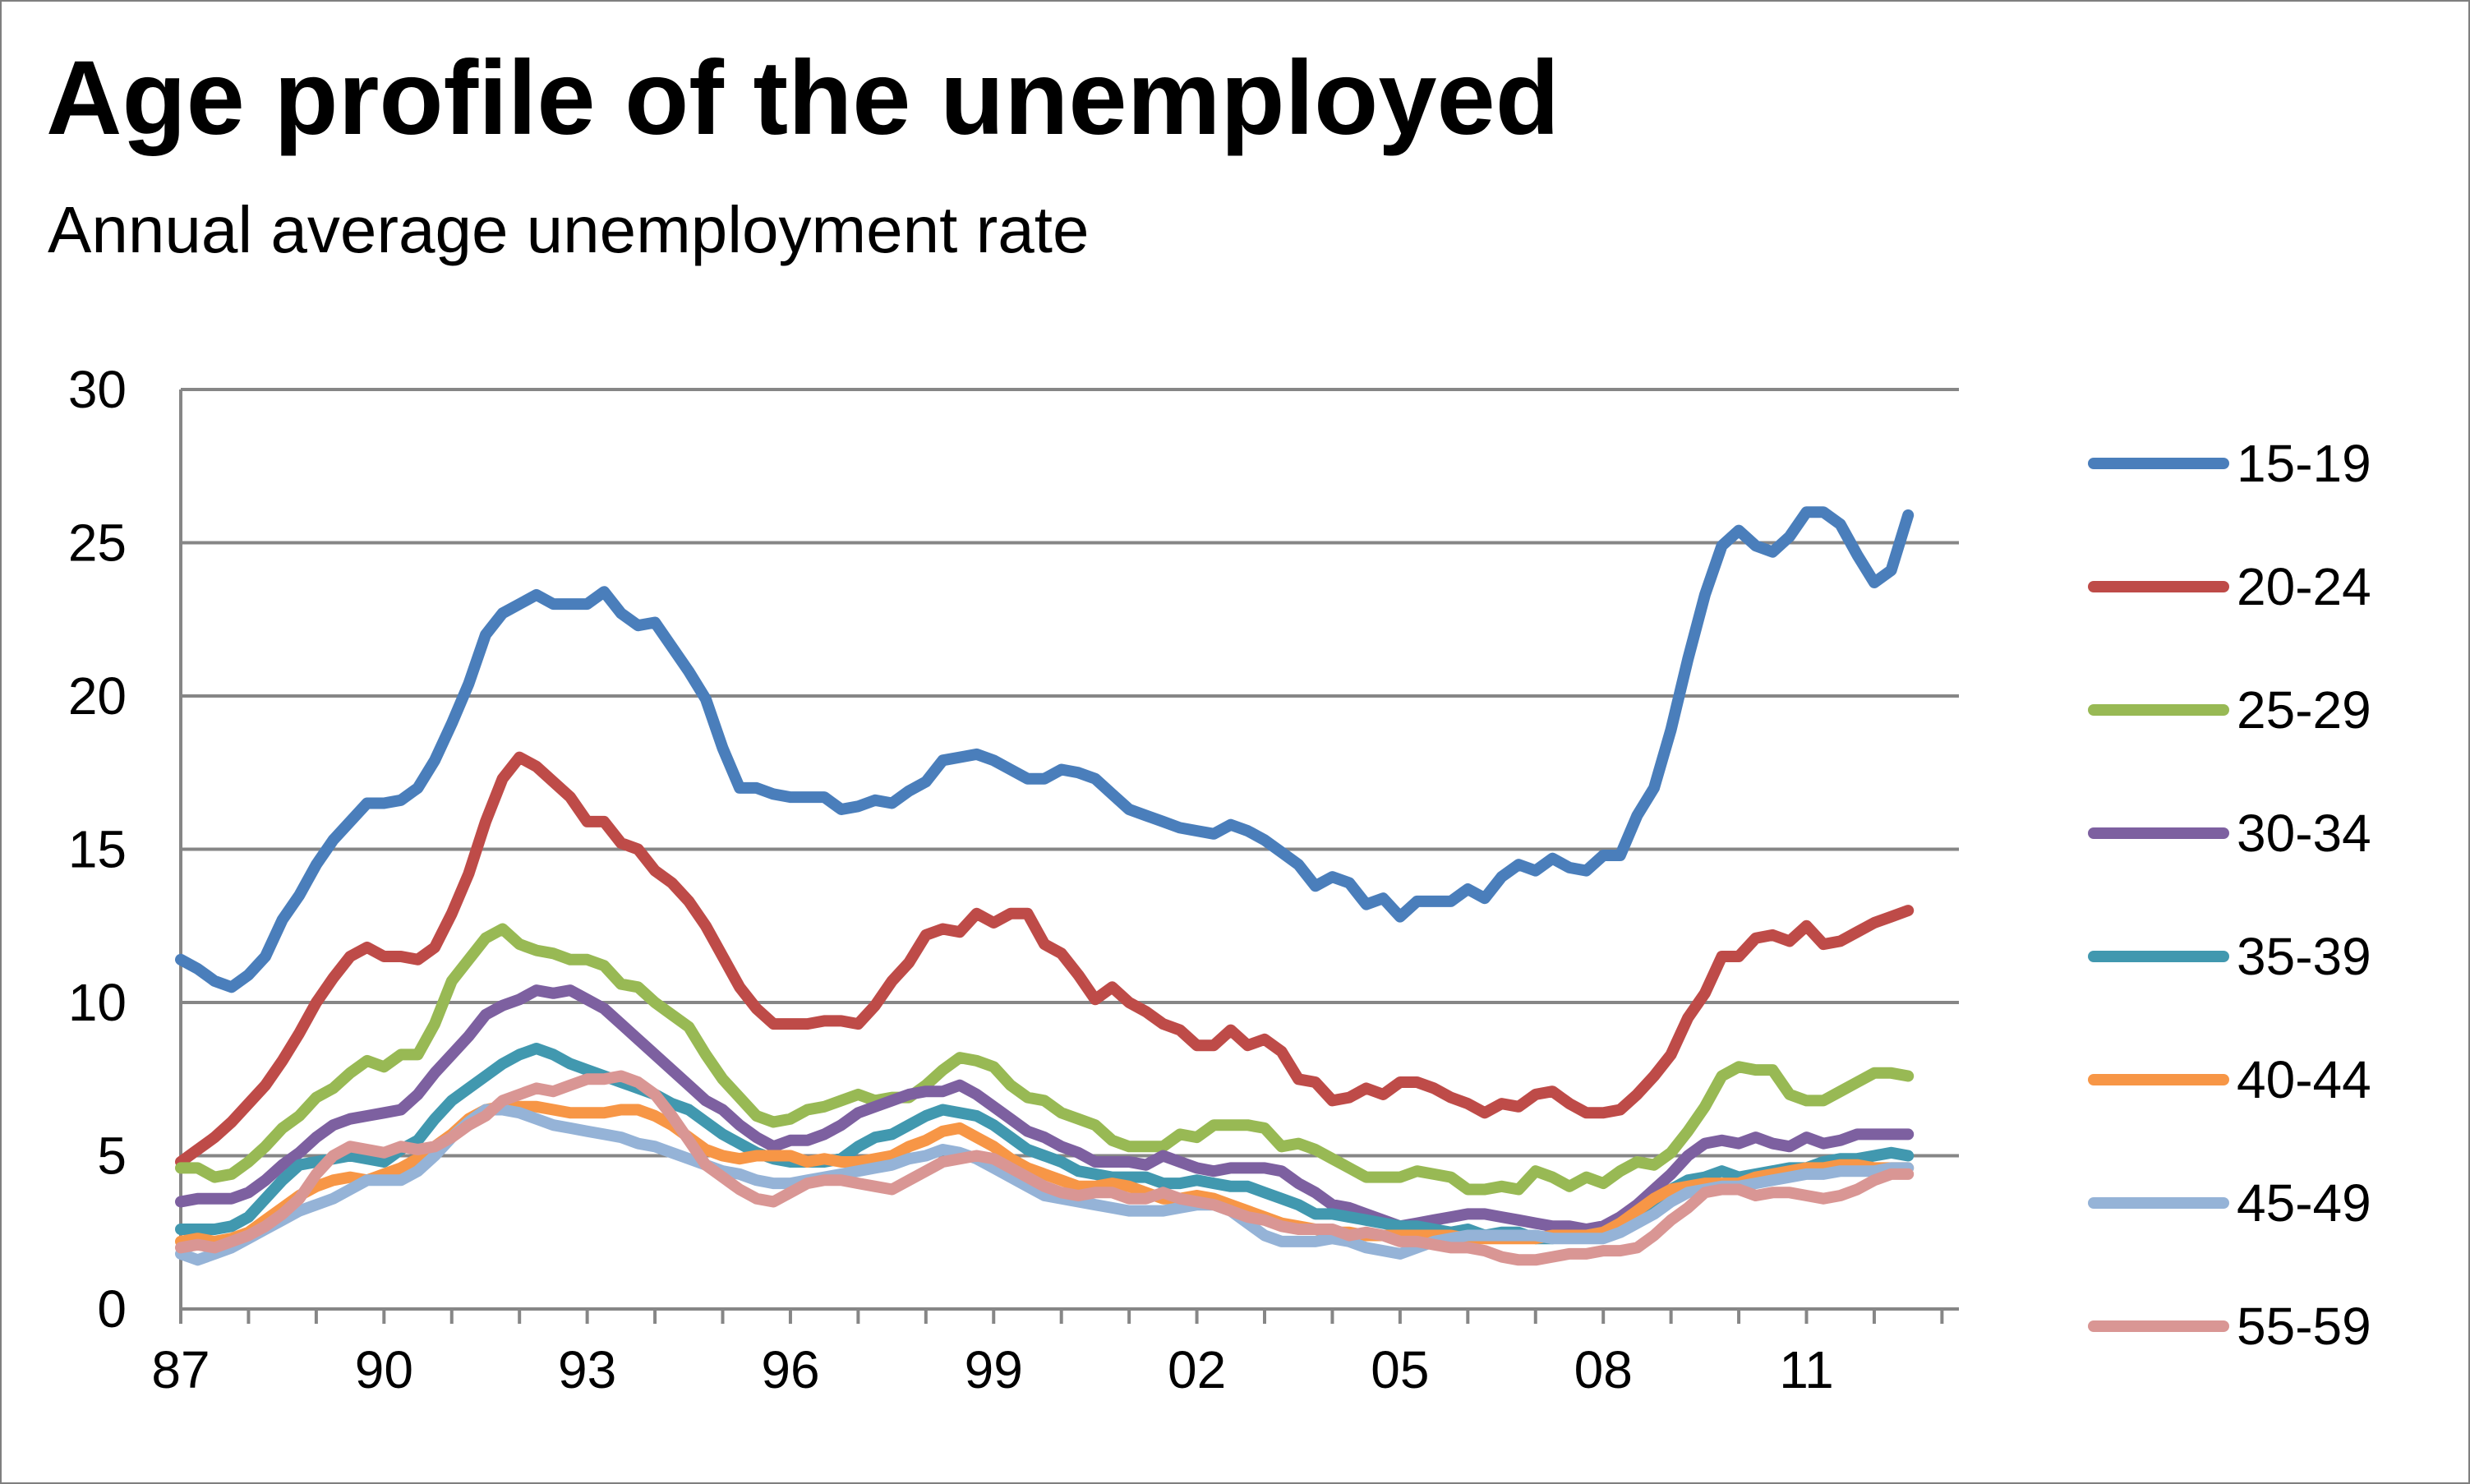 The image size is (2470, 1484). I want to click on x-tick-label: 93, so click(587, 1369).